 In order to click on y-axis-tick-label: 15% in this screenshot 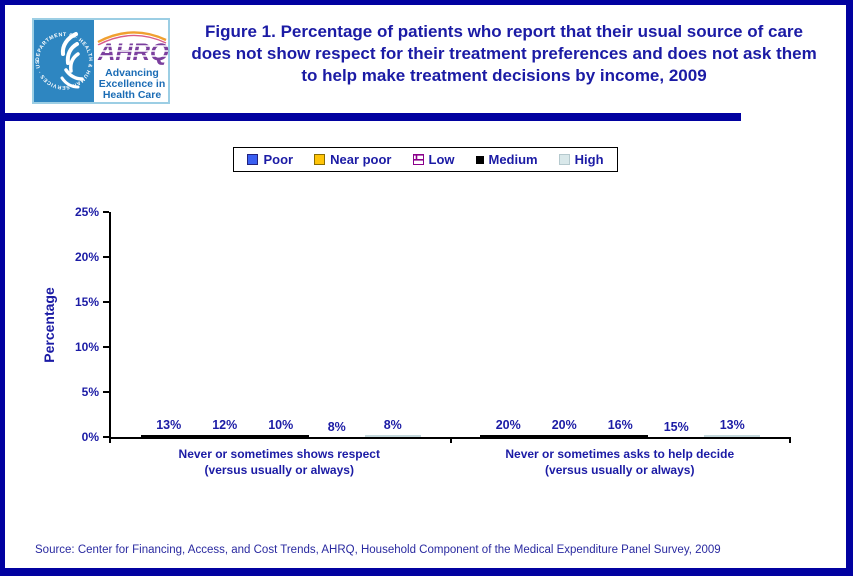, I will do `click(86, 302)`.